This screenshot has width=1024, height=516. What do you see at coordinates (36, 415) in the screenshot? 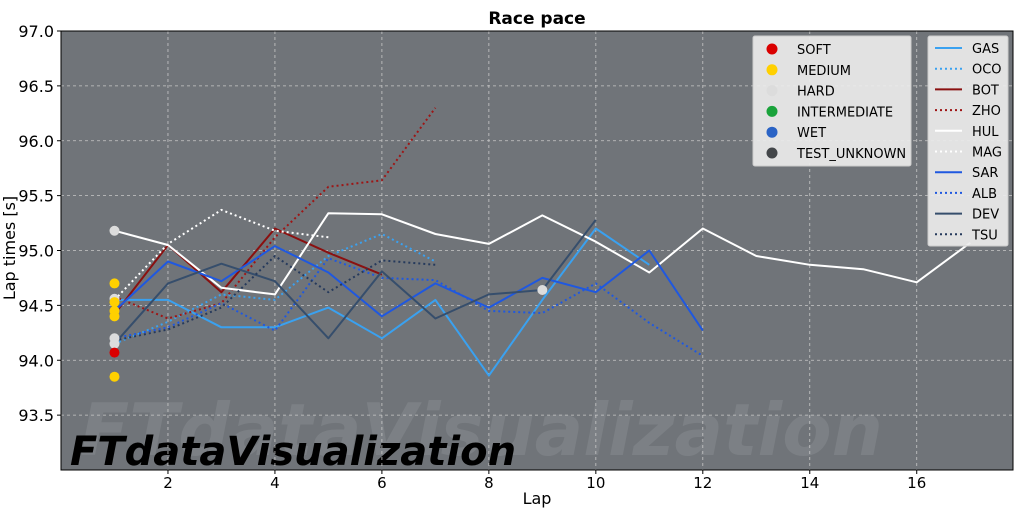
I see `y-tick-label: 93.5` at bounding box center [36, 415].